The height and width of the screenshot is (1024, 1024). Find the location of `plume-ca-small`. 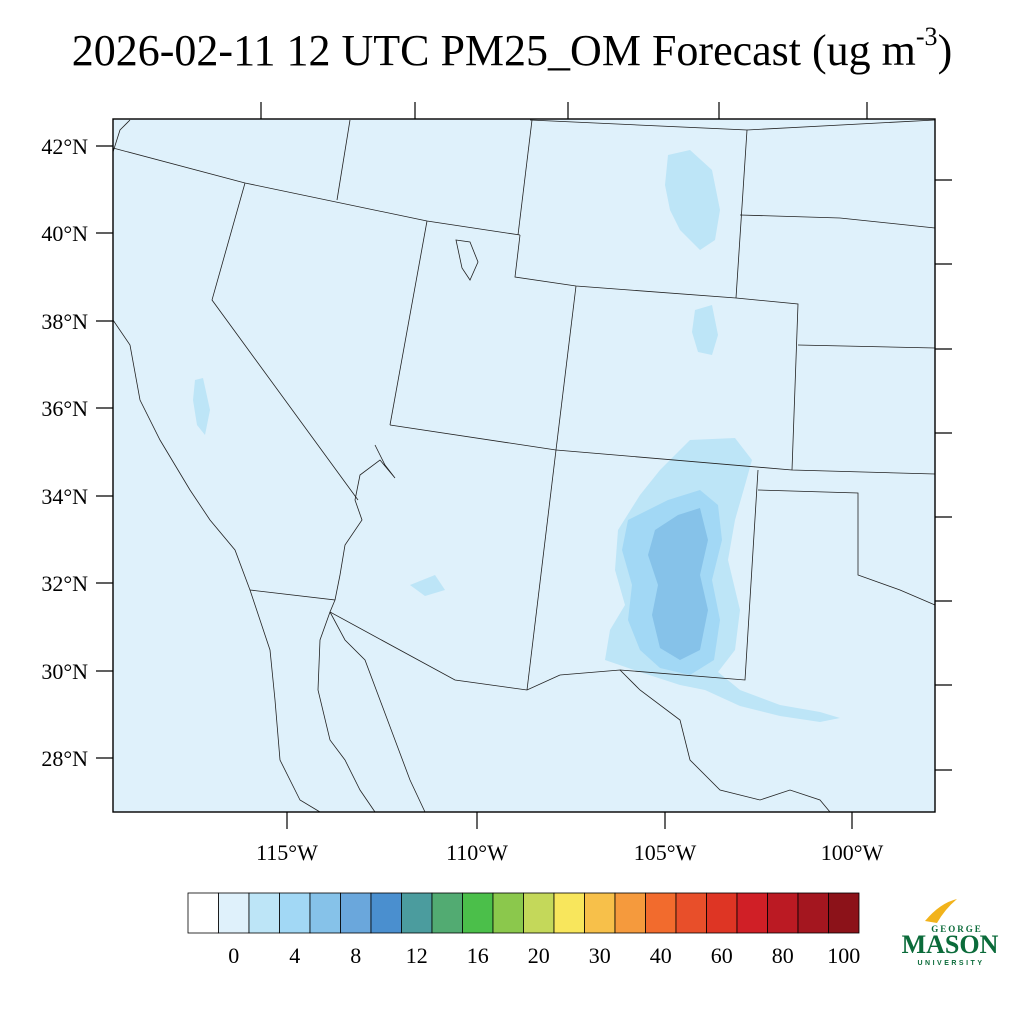

plume-ca-small is located at coordinates (201, 406).